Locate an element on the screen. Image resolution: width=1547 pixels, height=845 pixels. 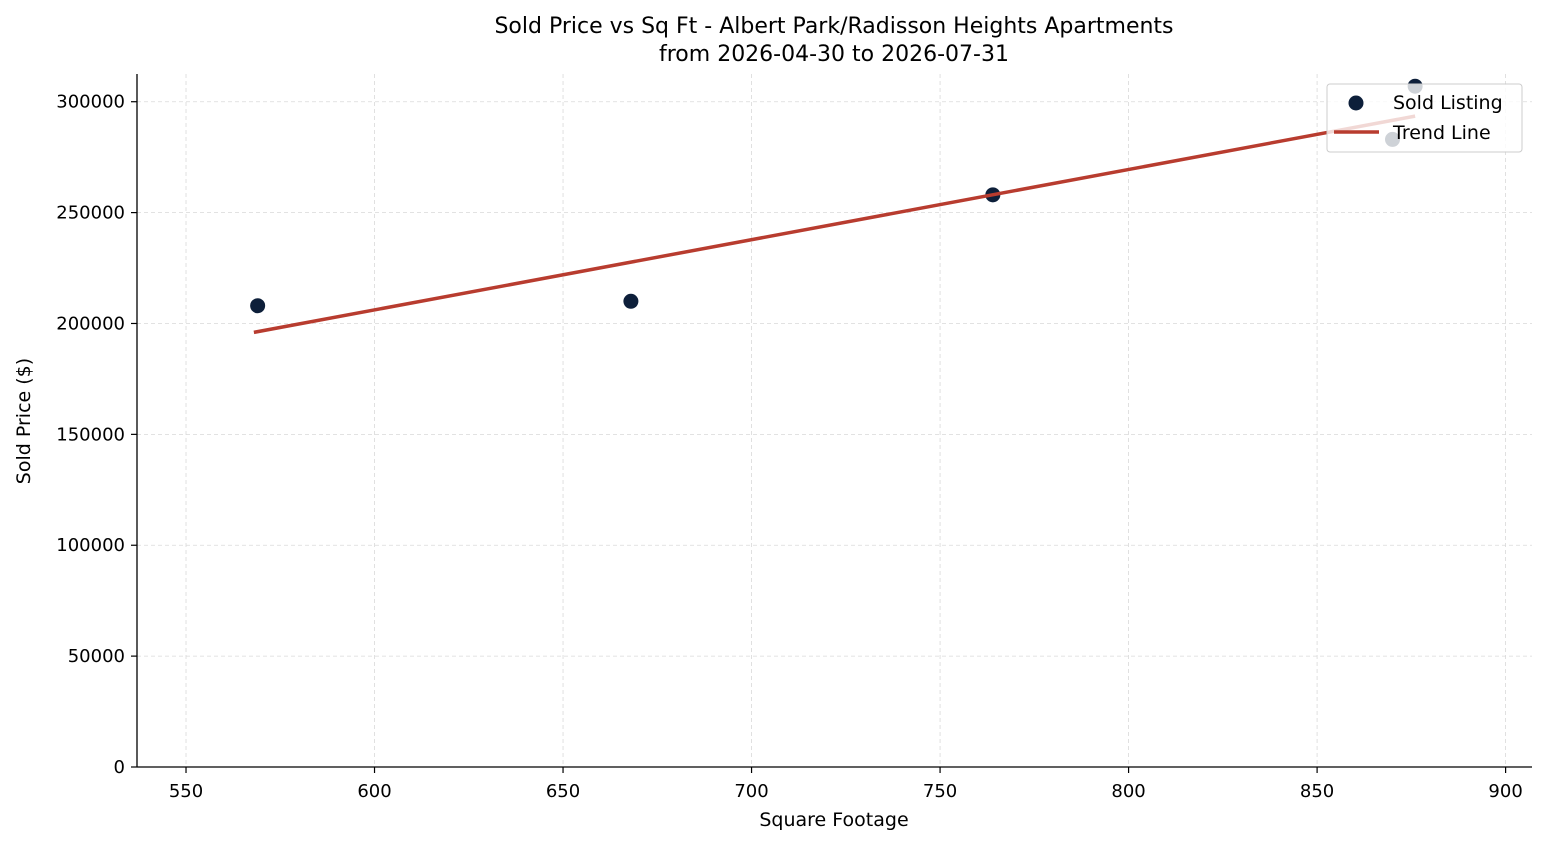
legend: Sold Listing Trend Line is located at coordinates (1424, 118).